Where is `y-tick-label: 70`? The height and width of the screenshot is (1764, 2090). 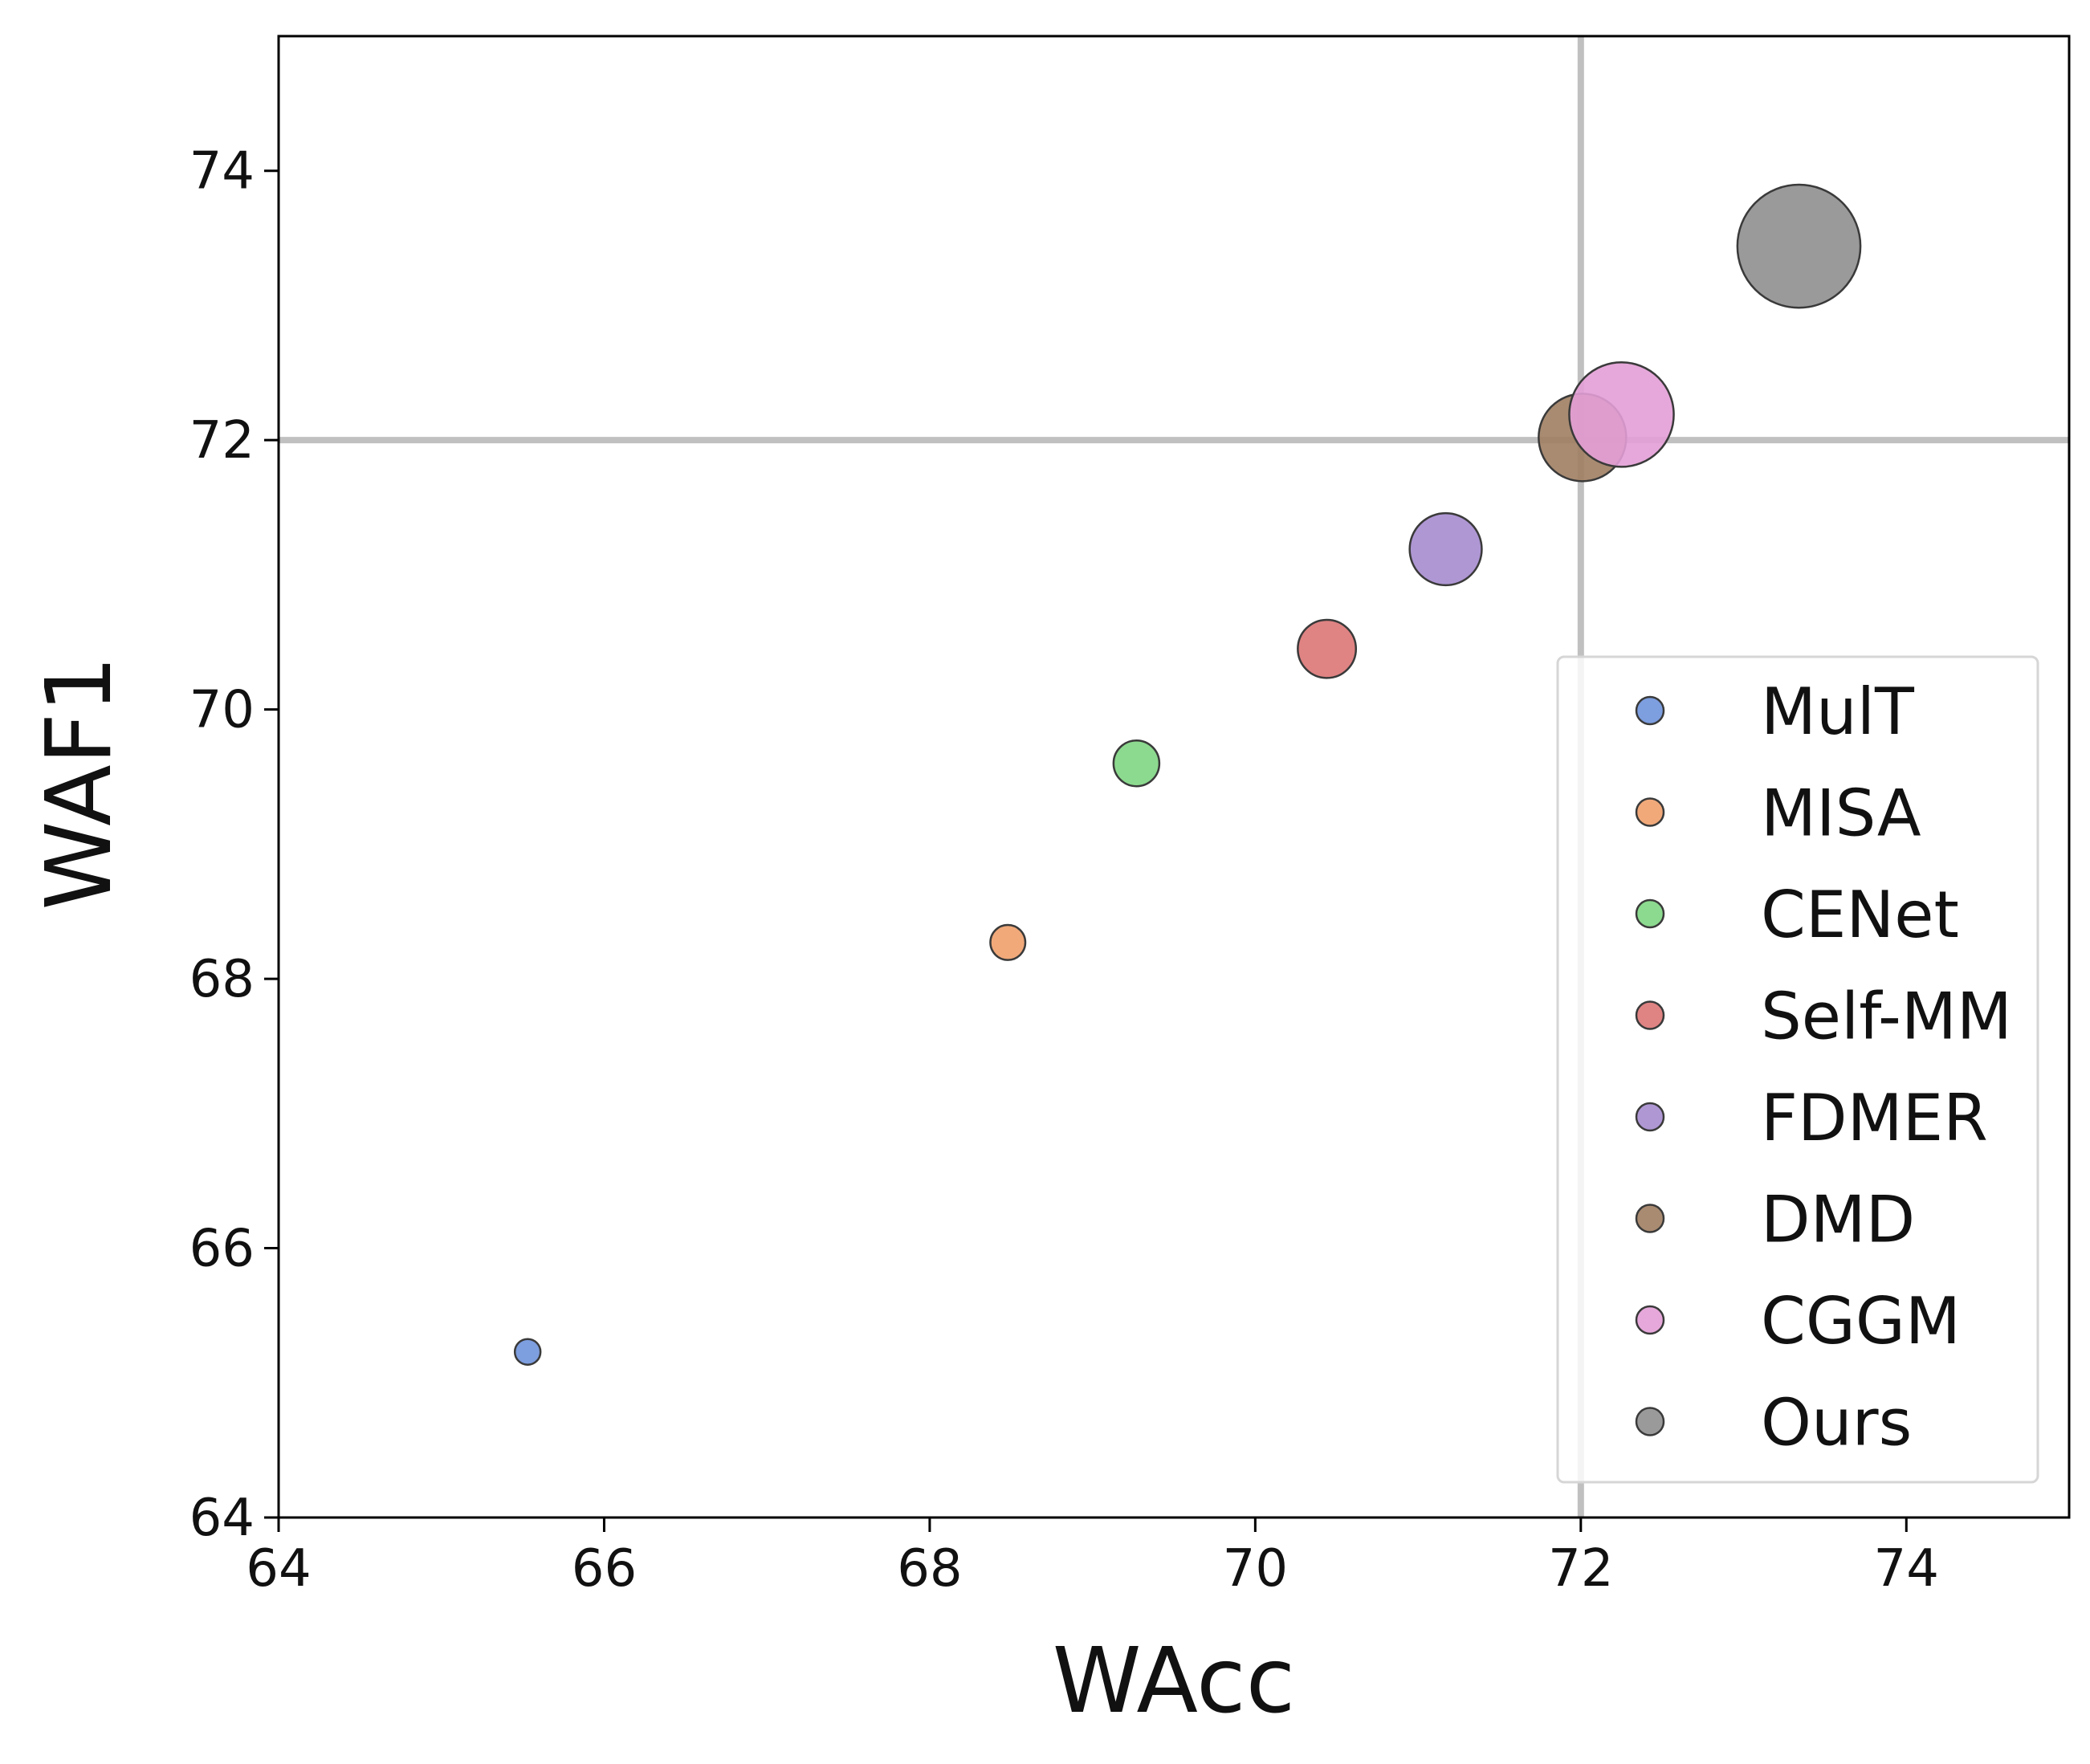
y-tick-label: 70 is located at coordinates (222, 710).